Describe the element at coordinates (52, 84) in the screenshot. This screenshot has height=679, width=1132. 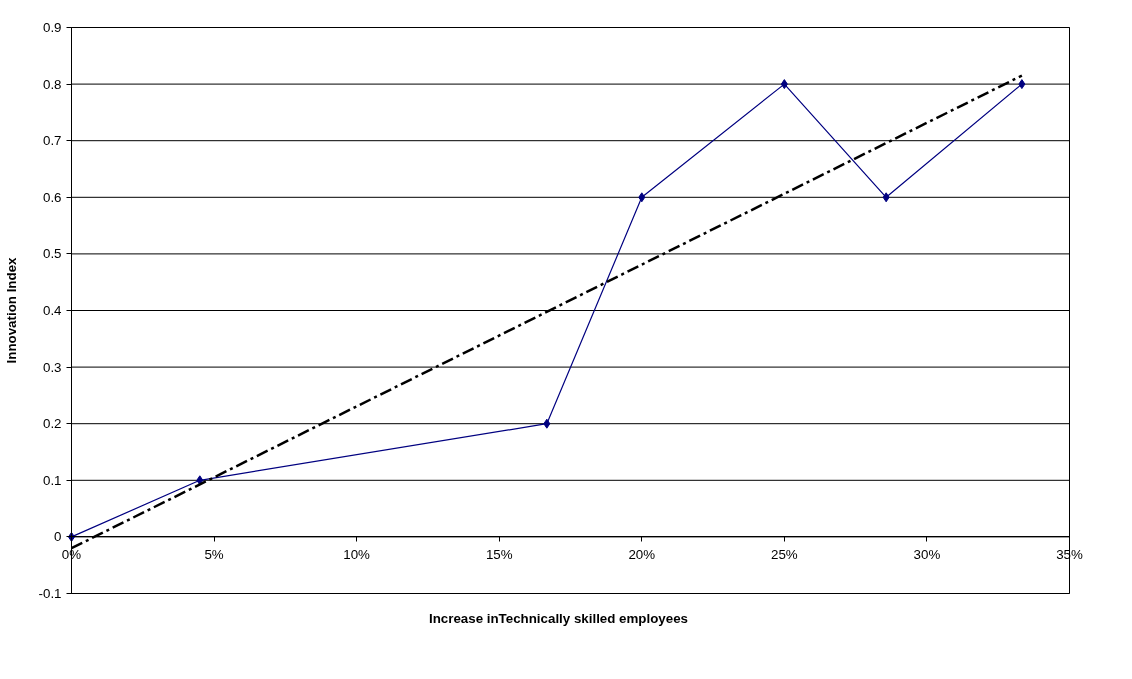
I see `y-tick-label: 0.8` at that location.